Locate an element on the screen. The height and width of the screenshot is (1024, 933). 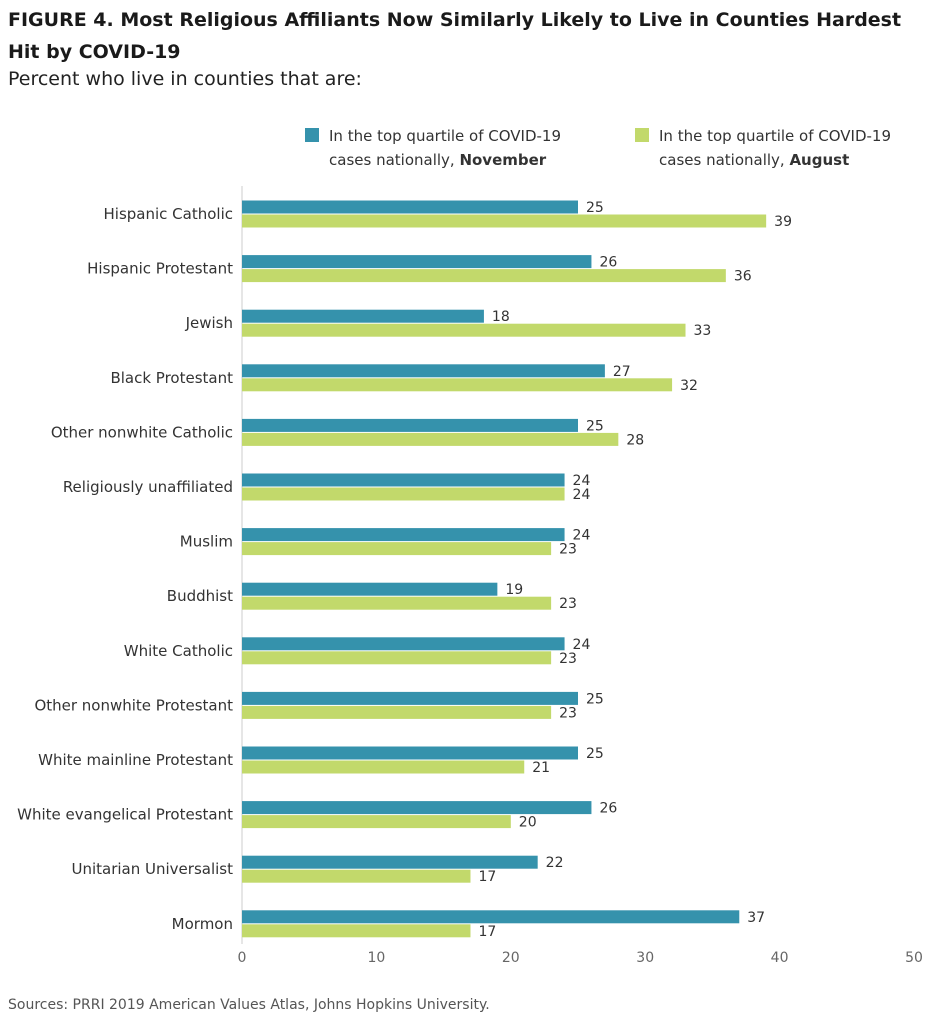
category-label-hispanic-protestant: Hispanic Protestant is located at coordinates (160, 269).